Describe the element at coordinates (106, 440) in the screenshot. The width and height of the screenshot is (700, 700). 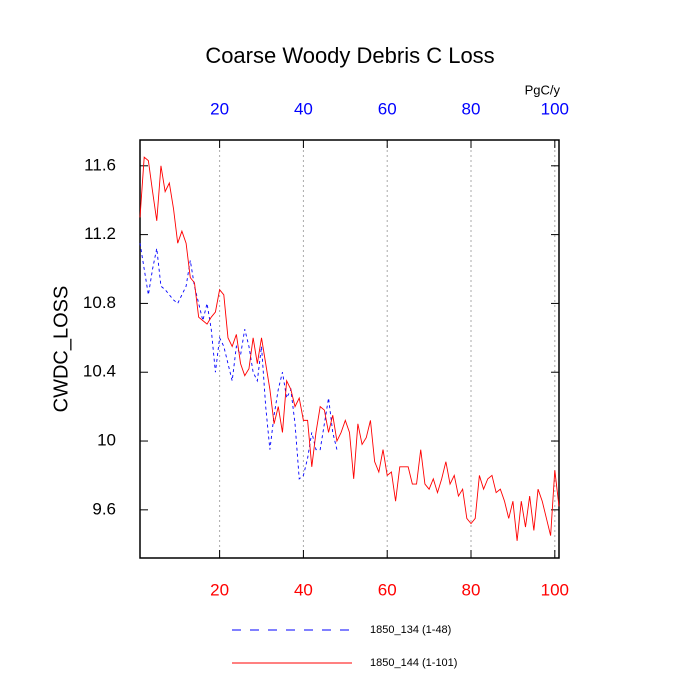
I see `y-tick-label: 10` at that location.